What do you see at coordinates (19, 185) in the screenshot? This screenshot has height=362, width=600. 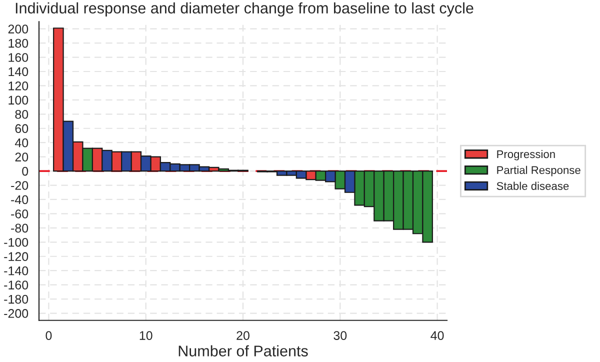 I see `y-tick-label: -20` at bounding box center [19, 185].